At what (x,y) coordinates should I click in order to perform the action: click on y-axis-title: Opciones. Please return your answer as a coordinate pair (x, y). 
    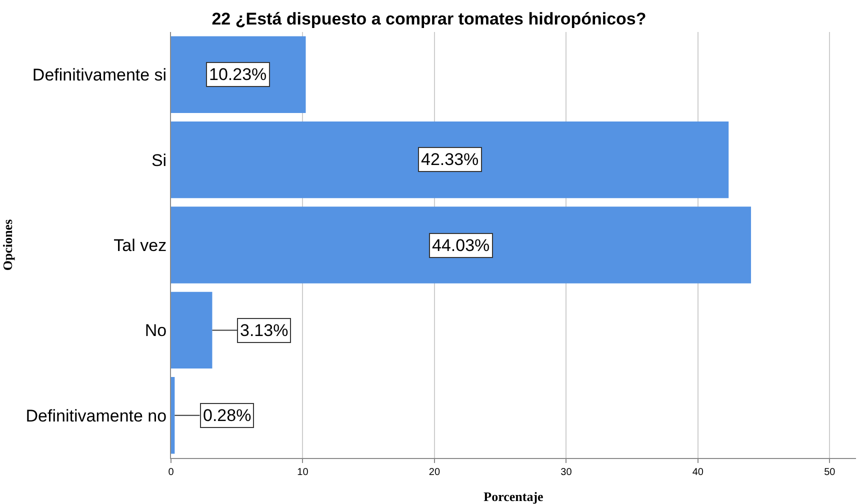
    Looking at the image, I should click on (7, 245).